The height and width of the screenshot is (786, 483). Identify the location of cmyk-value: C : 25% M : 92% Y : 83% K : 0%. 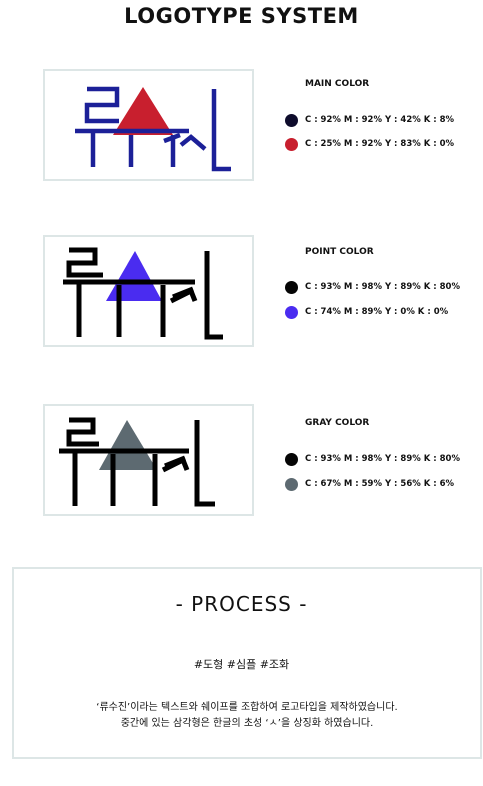
(380, 144).